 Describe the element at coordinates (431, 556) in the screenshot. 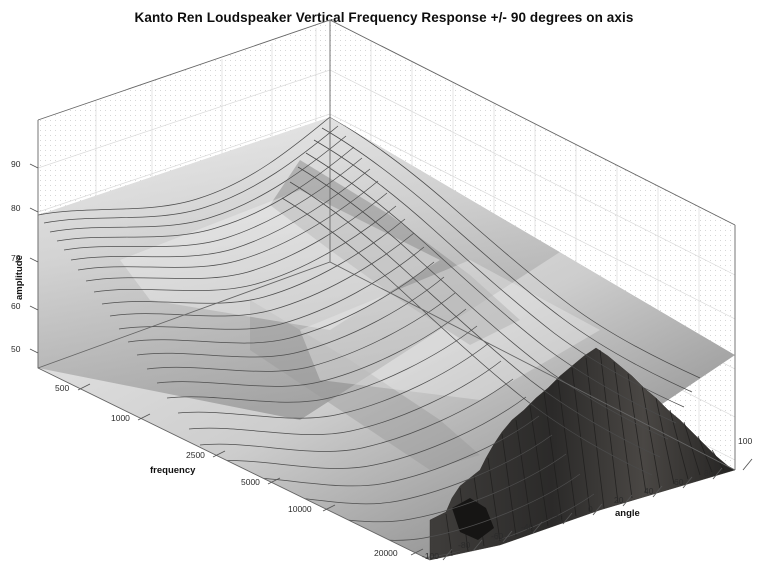

I see `angle-tick--100: -100` at that location.